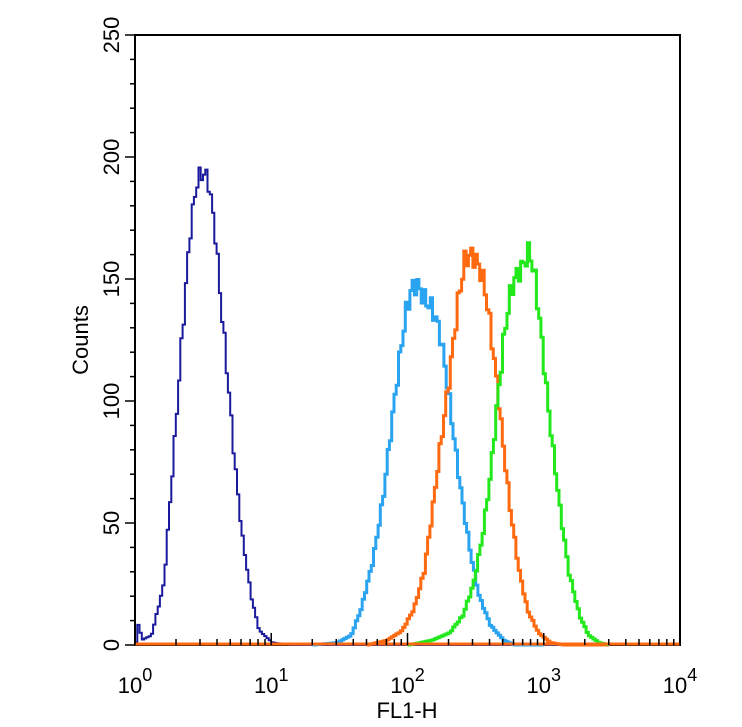  I want to click on y-tick-label: 100, so click(111, 401).